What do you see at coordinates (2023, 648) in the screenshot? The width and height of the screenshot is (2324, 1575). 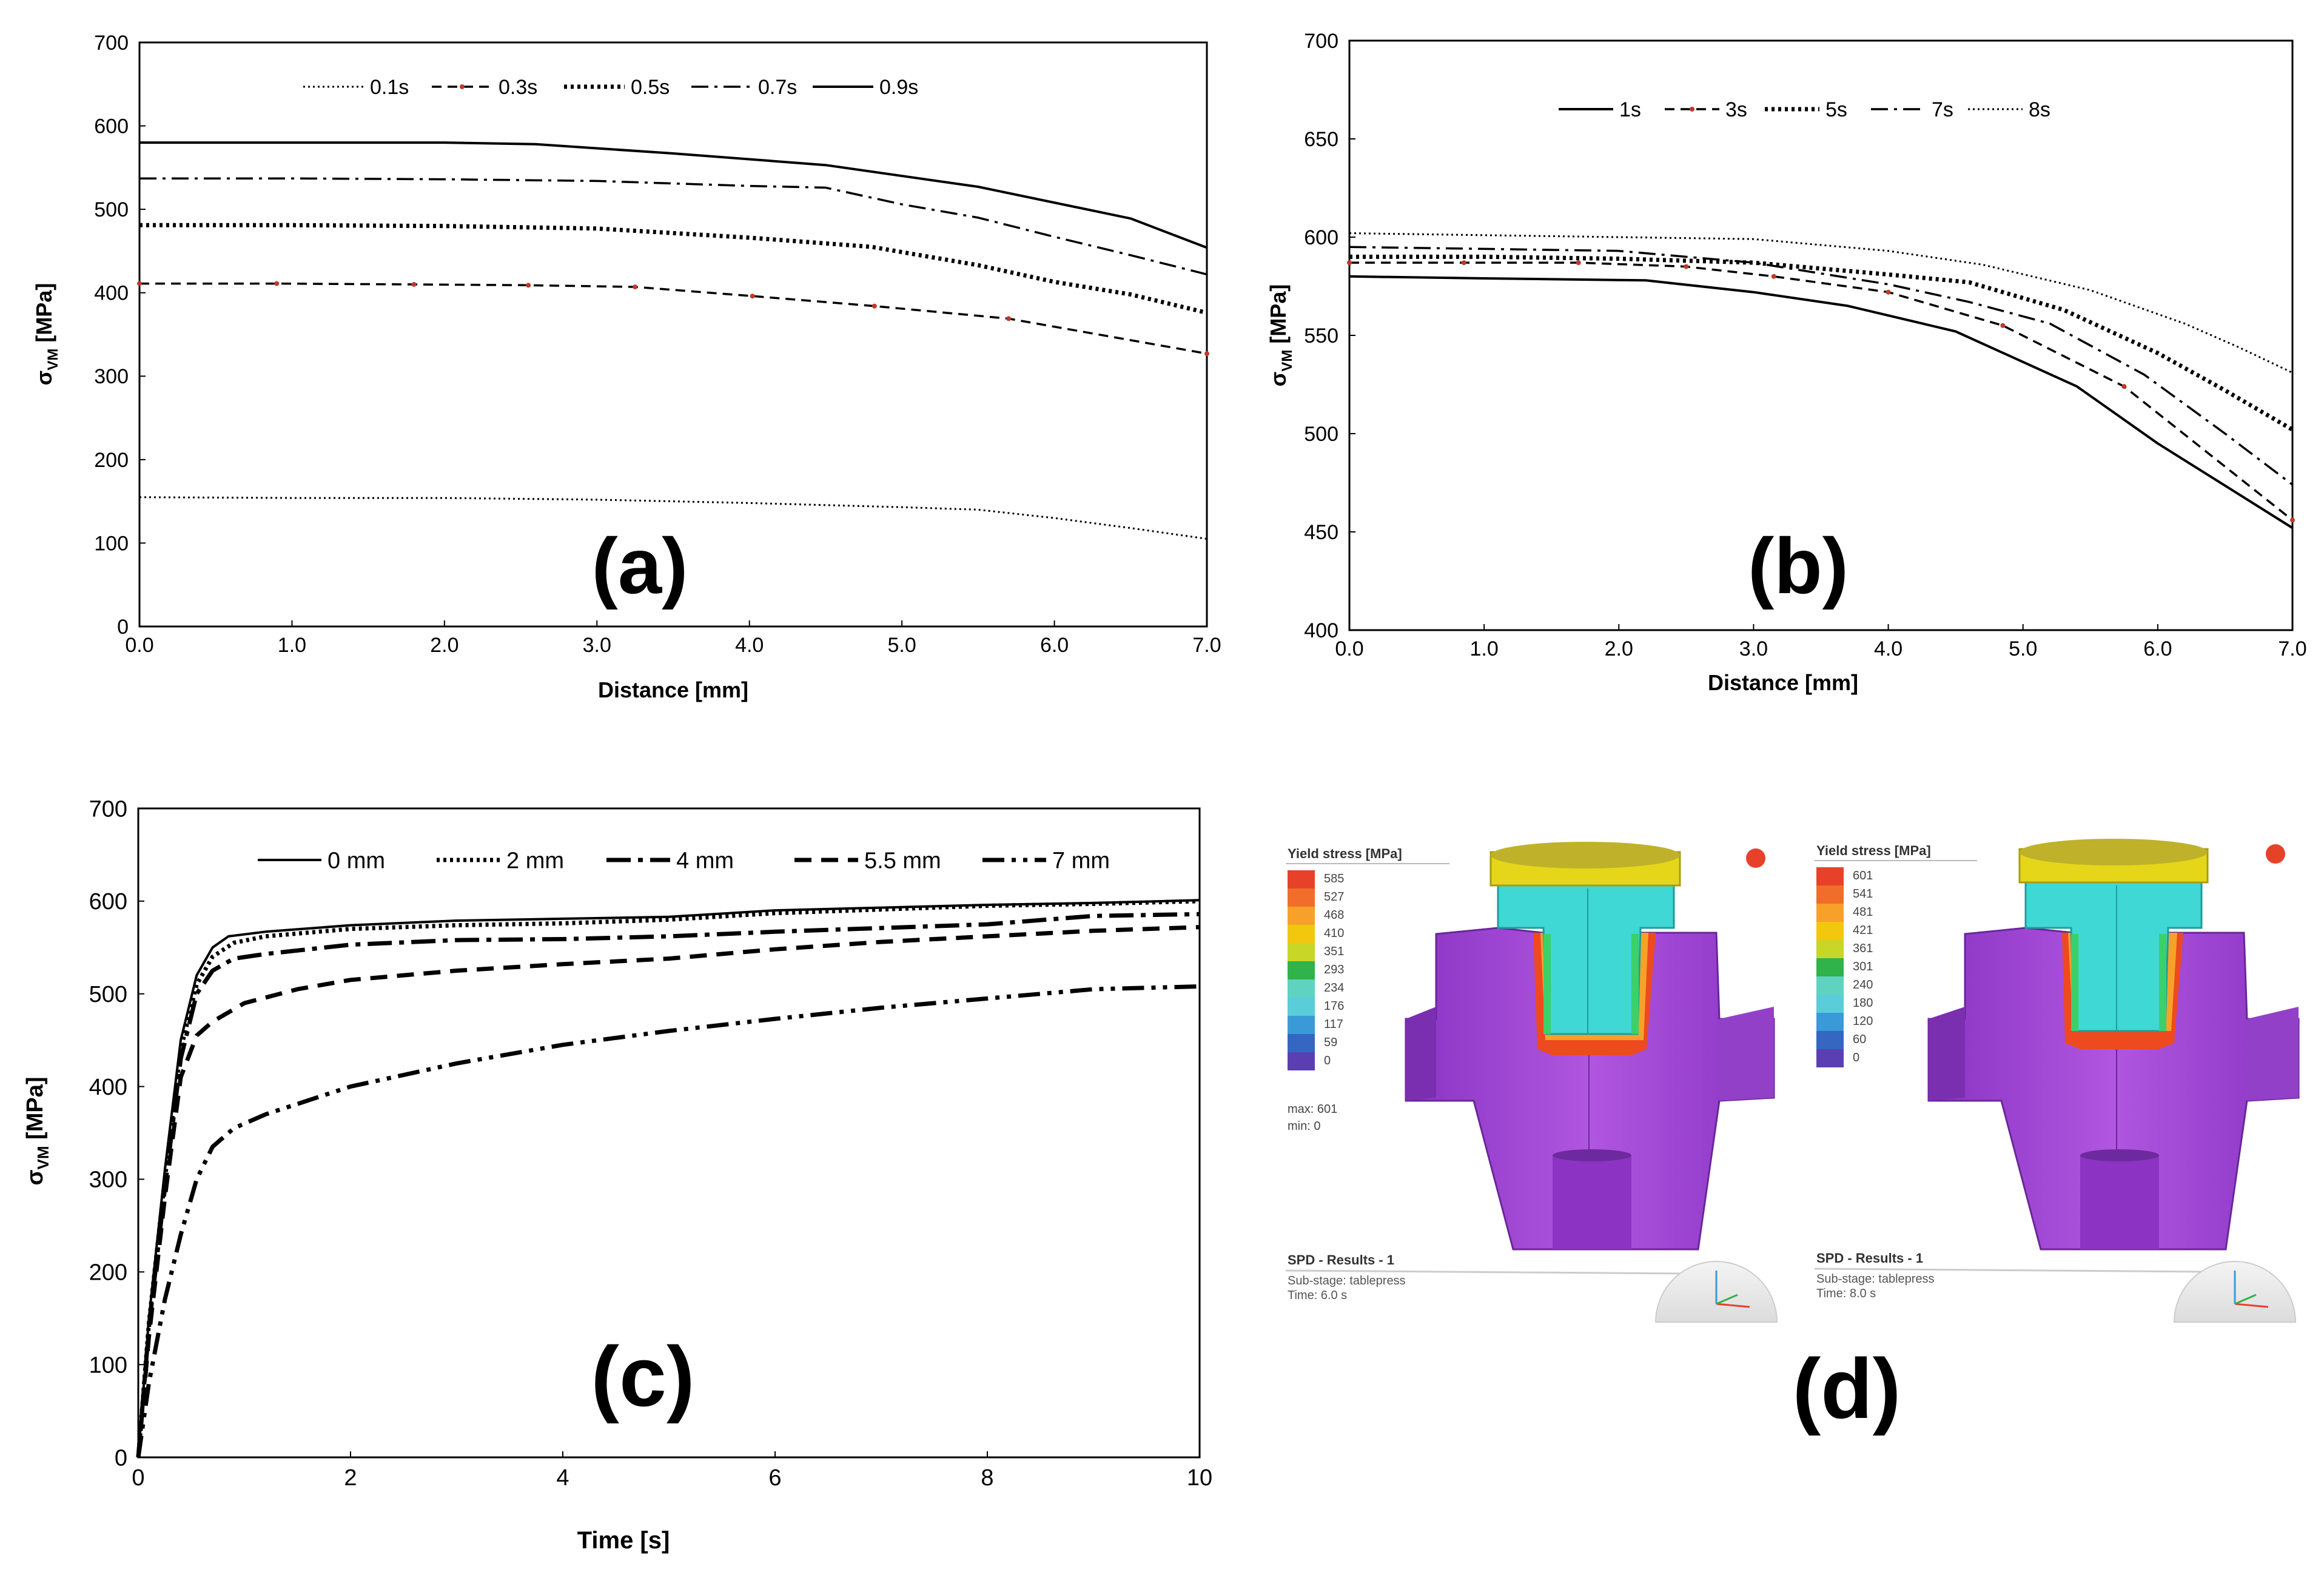 I see `x-tick-label: 5.0` at bounding box center [2023, 648].